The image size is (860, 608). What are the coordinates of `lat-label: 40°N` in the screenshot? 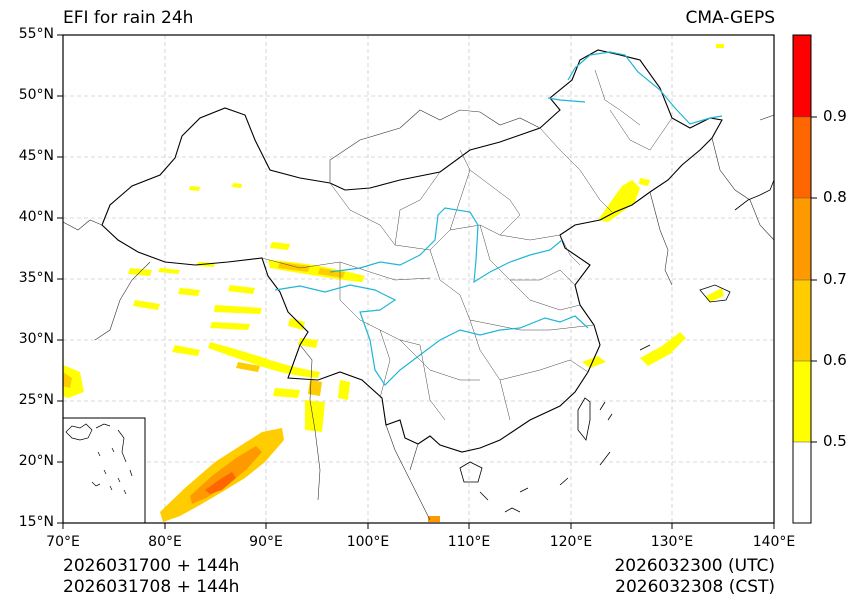 It's located at (36, 217).